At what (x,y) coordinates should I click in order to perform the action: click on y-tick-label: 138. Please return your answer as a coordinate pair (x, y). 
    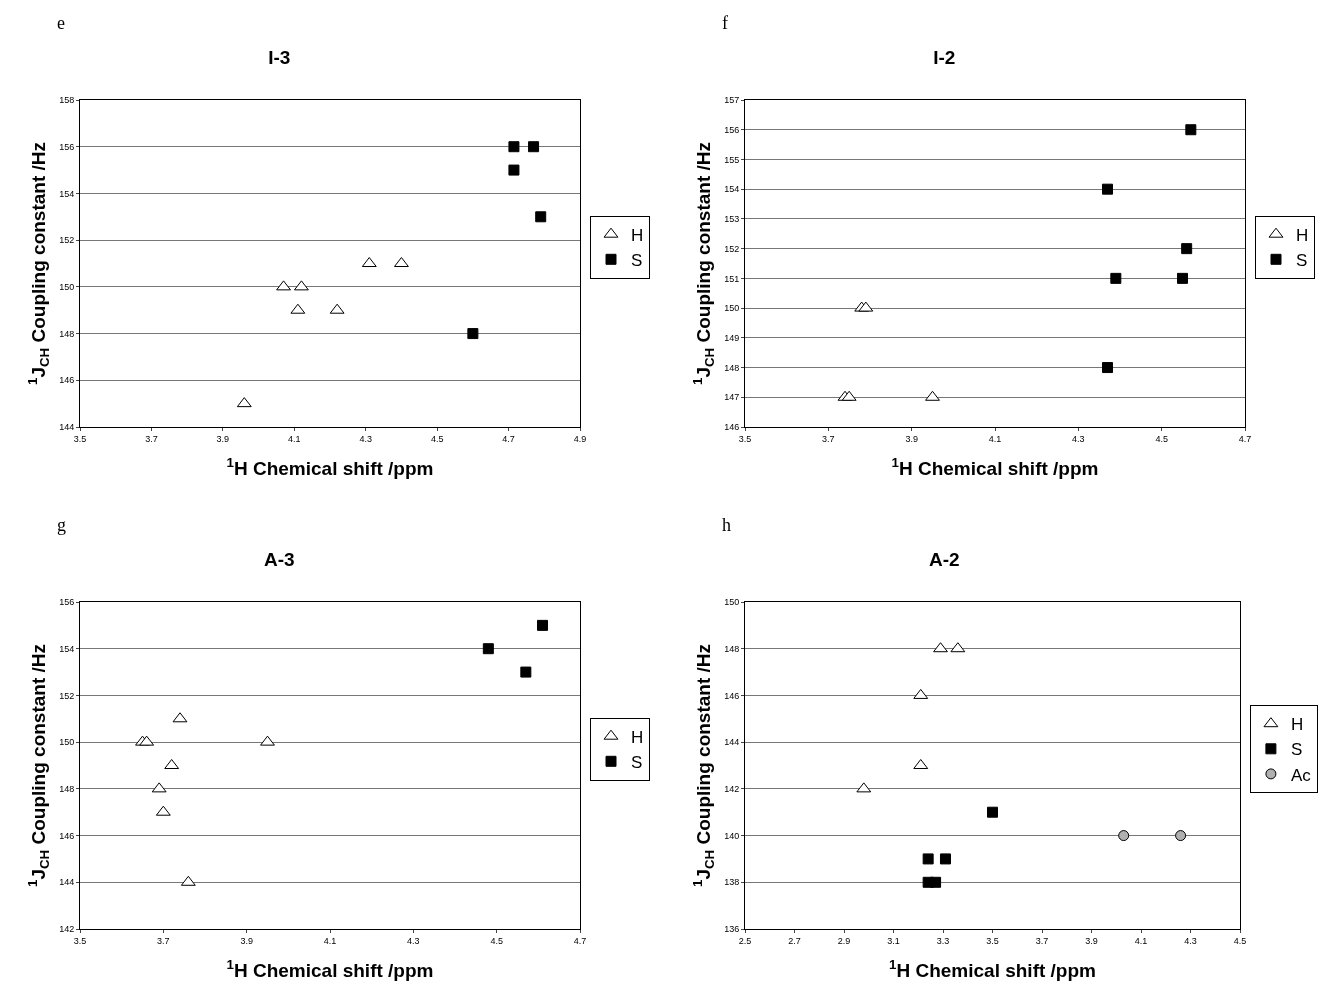
    Looking at the image, I should click on (732, 882).